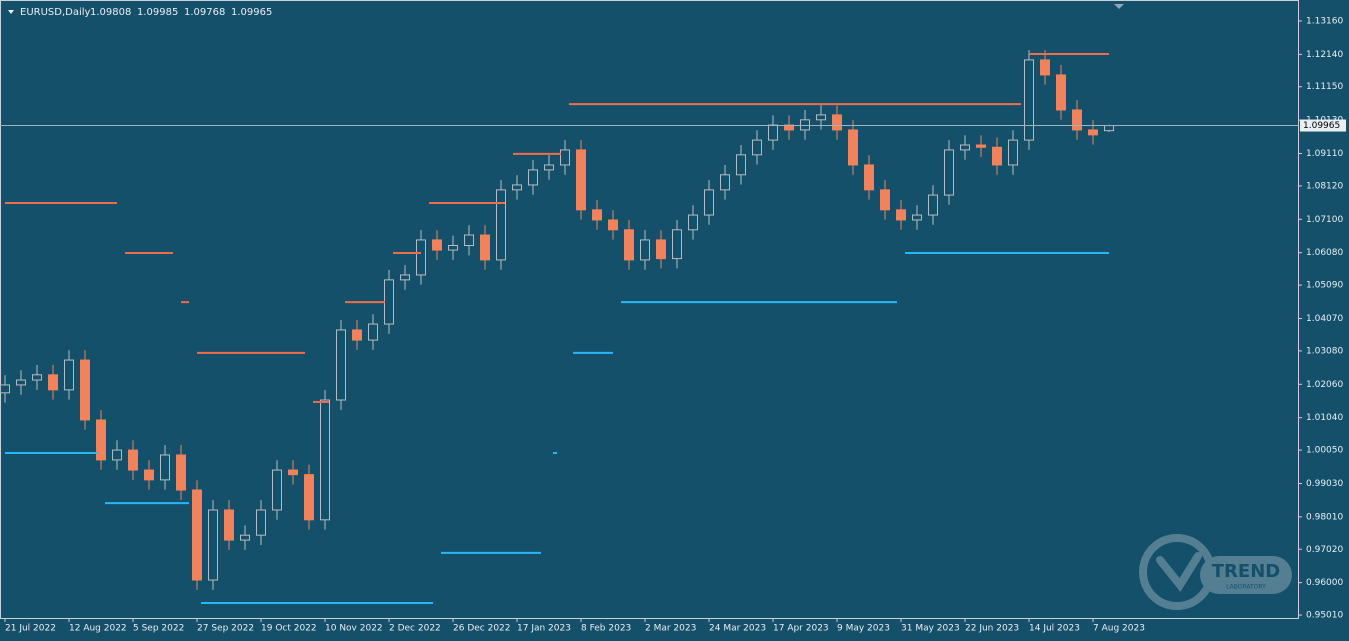  I want to click on header-value: 1.09965, so click(251, 12).